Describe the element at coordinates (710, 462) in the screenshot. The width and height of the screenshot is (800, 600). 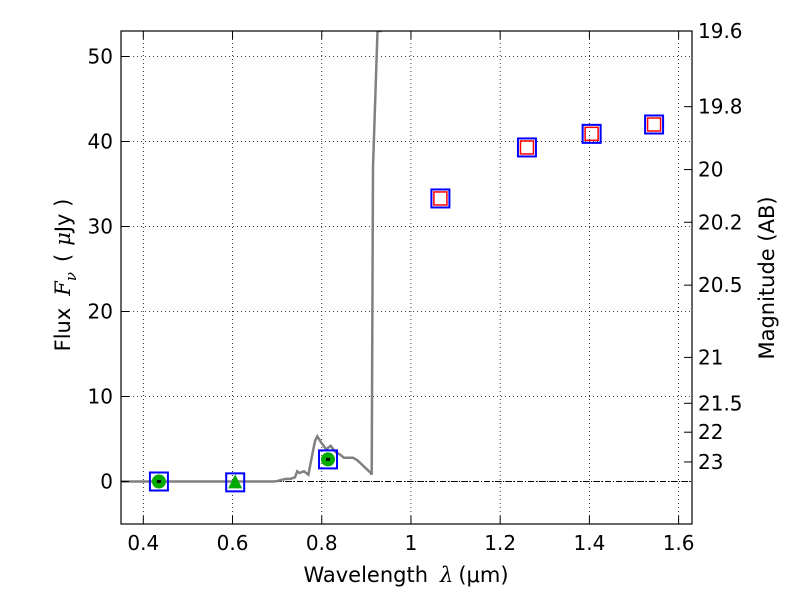
I see `y2-tick-label: 23` at that location.